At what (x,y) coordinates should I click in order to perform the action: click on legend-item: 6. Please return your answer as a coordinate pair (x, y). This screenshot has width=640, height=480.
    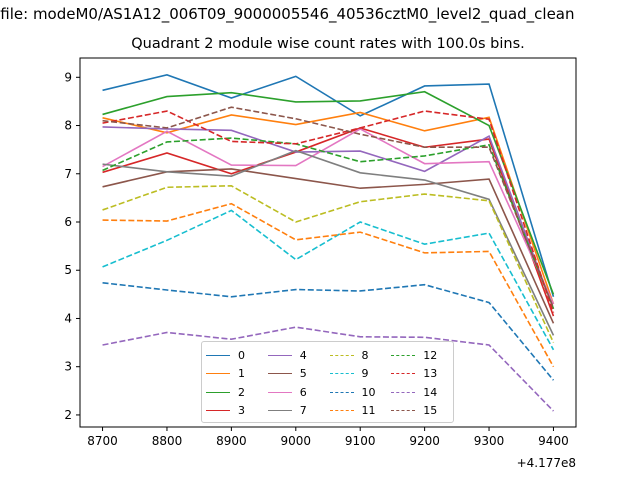
    Looking at the image, I should click on (296, 392).